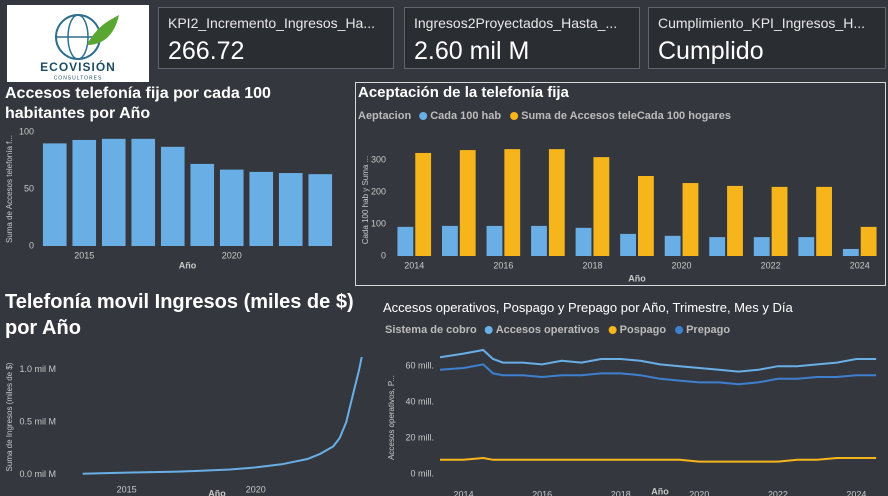  What do you see at coordinates (276, 38) in the screenshot?
I see `kpi-card: KPI2_Incremento_Ingresos_Ha... 266.72` at bounding box center [276, 38].